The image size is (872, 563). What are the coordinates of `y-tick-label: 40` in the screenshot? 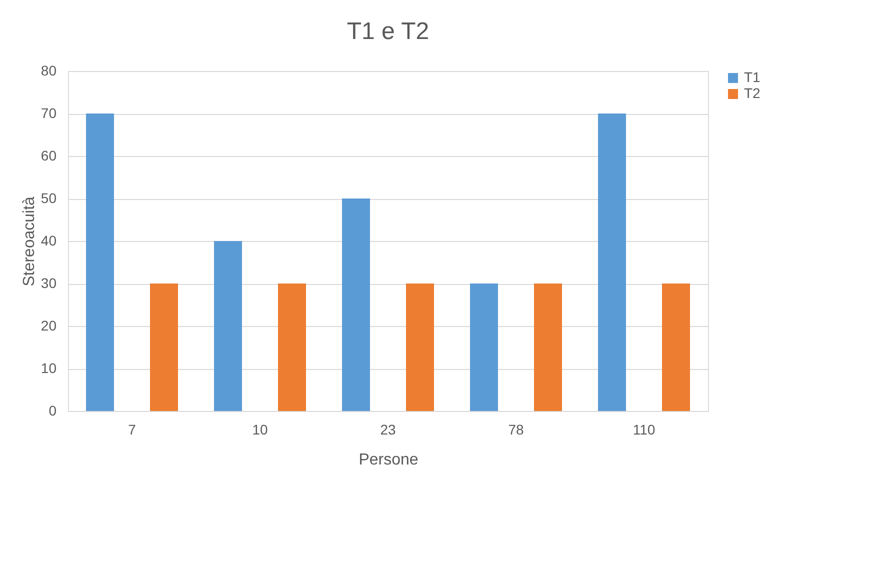 It's located at (48, 240).